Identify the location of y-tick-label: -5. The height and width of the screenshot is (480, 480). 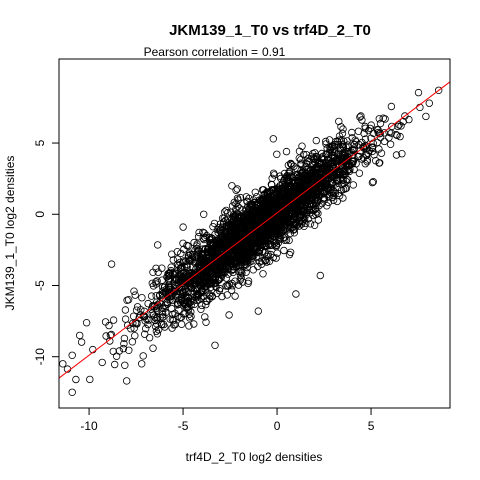
(40, 285).